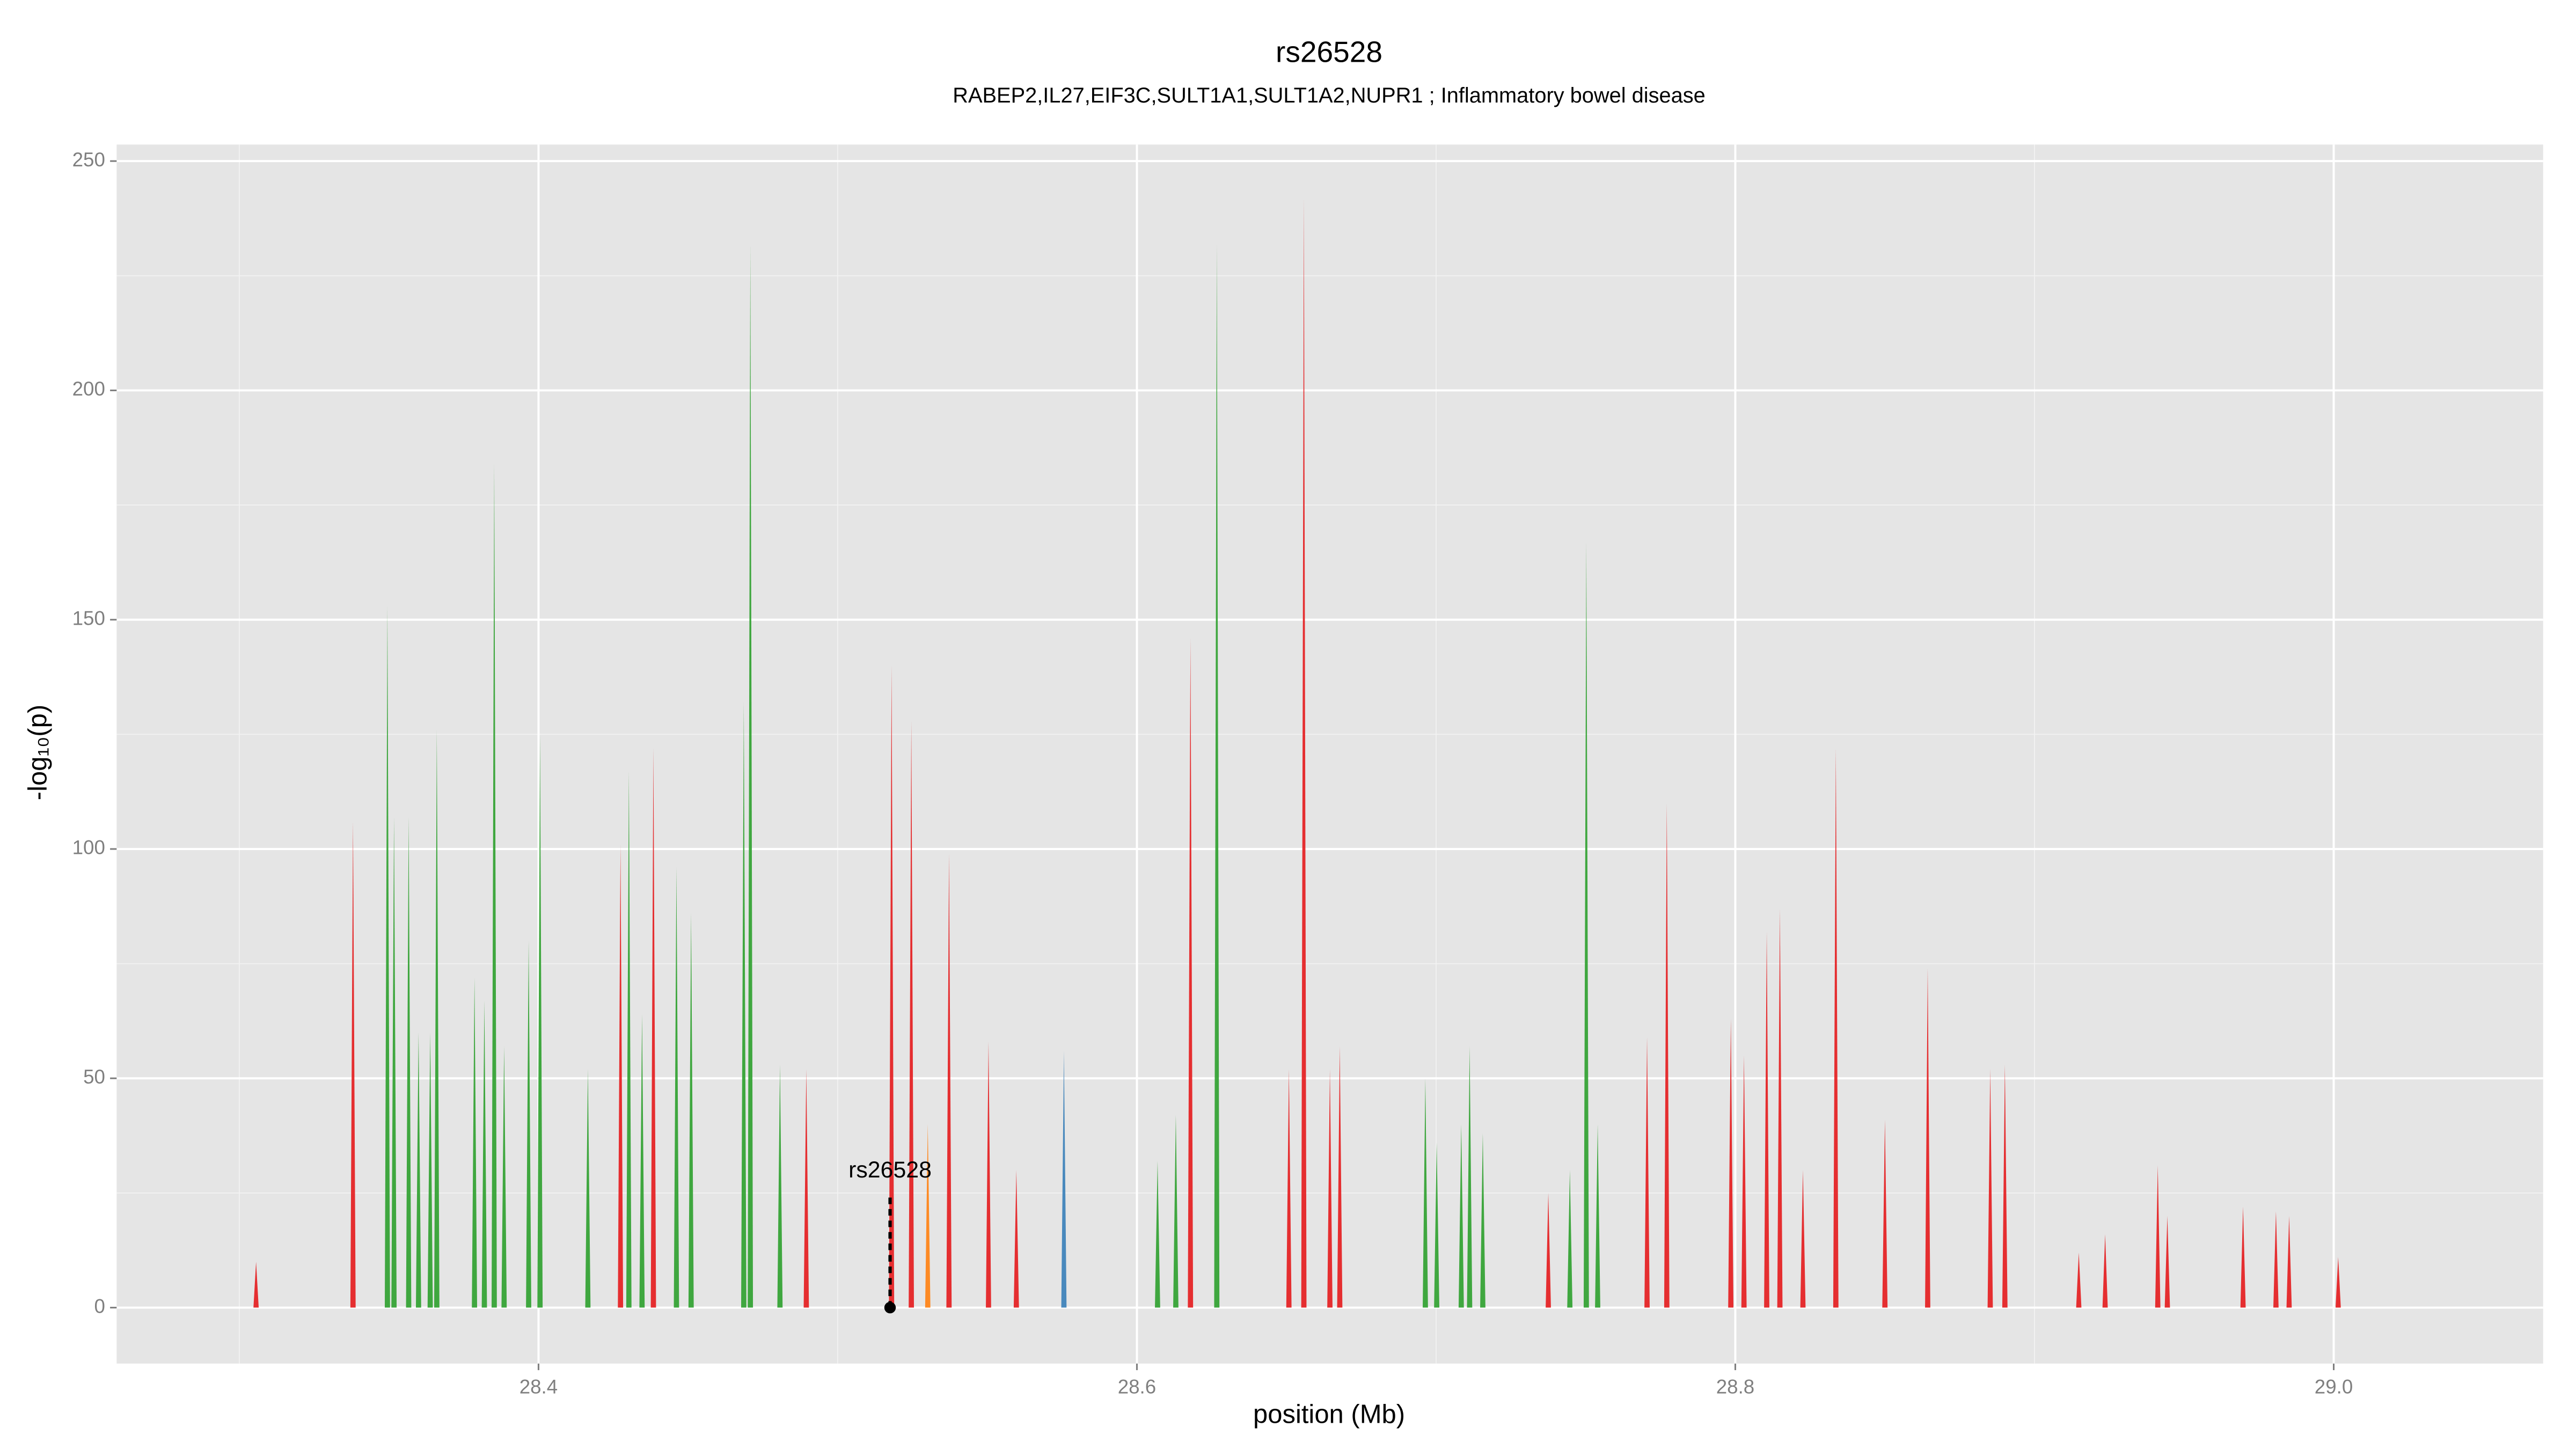 The image size is (2576, 1449). Describe the element at coordinates (1735, 1386) in the screenshot. I see `x-tick-label: 28.8` at that location.